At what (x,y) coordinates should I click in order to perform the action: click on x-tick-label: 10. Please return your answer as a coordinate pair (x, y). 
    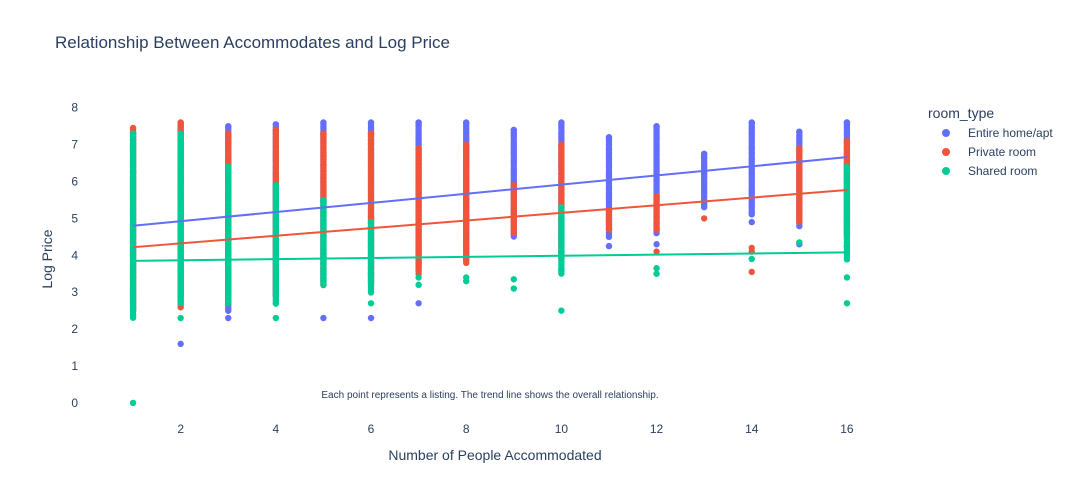
    Looking at the image, I should click on (562, 429).